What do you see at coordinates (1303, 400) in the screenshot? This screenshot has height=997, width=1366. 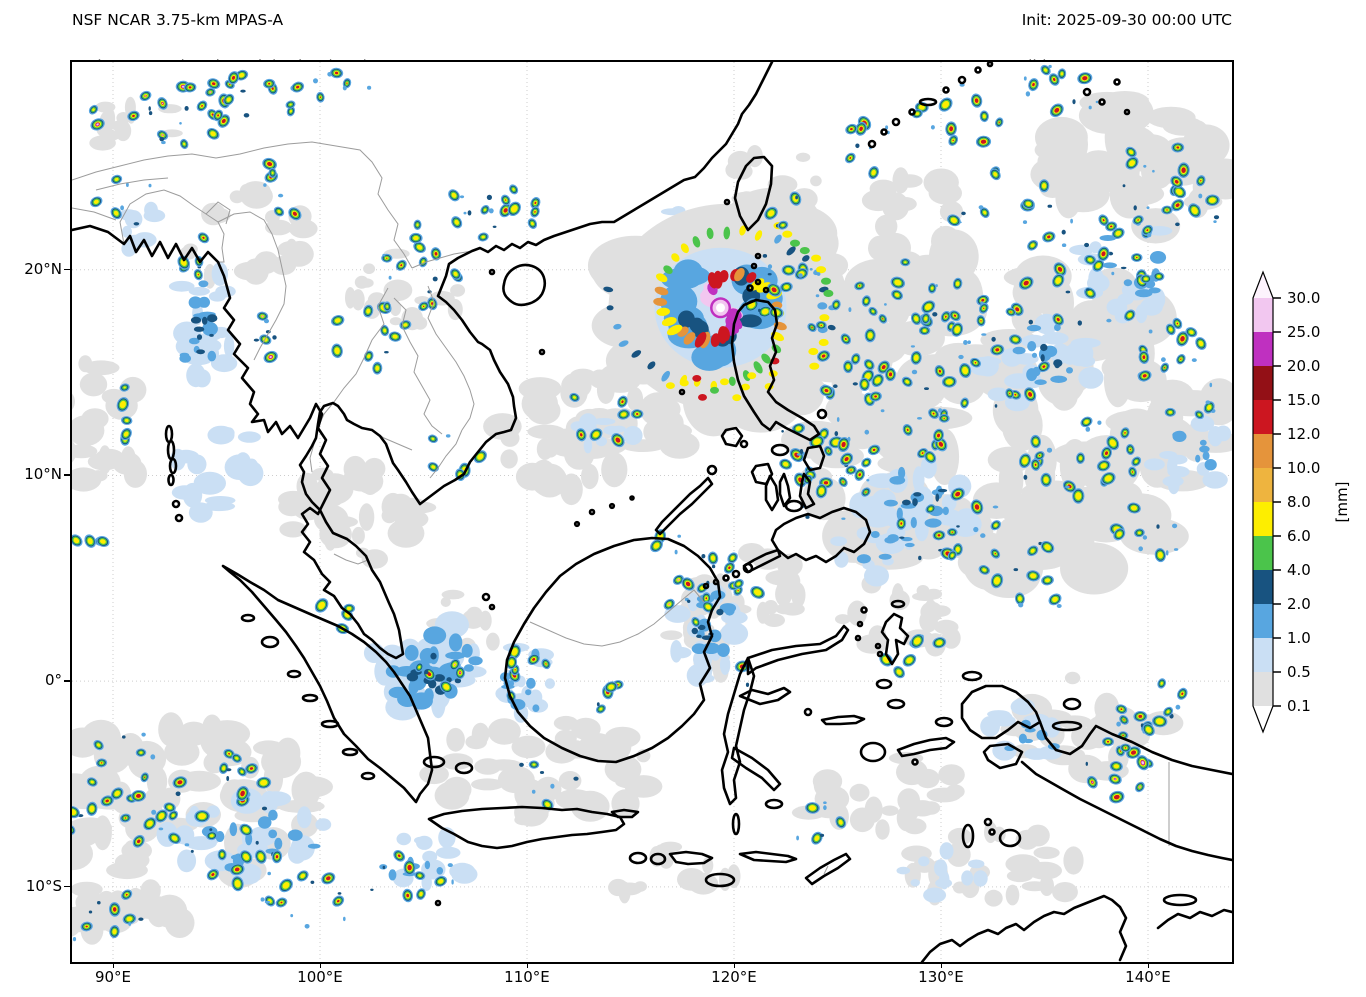 I see `colorbar-tick-label: 15.0` at bounding box center [1303, 400].